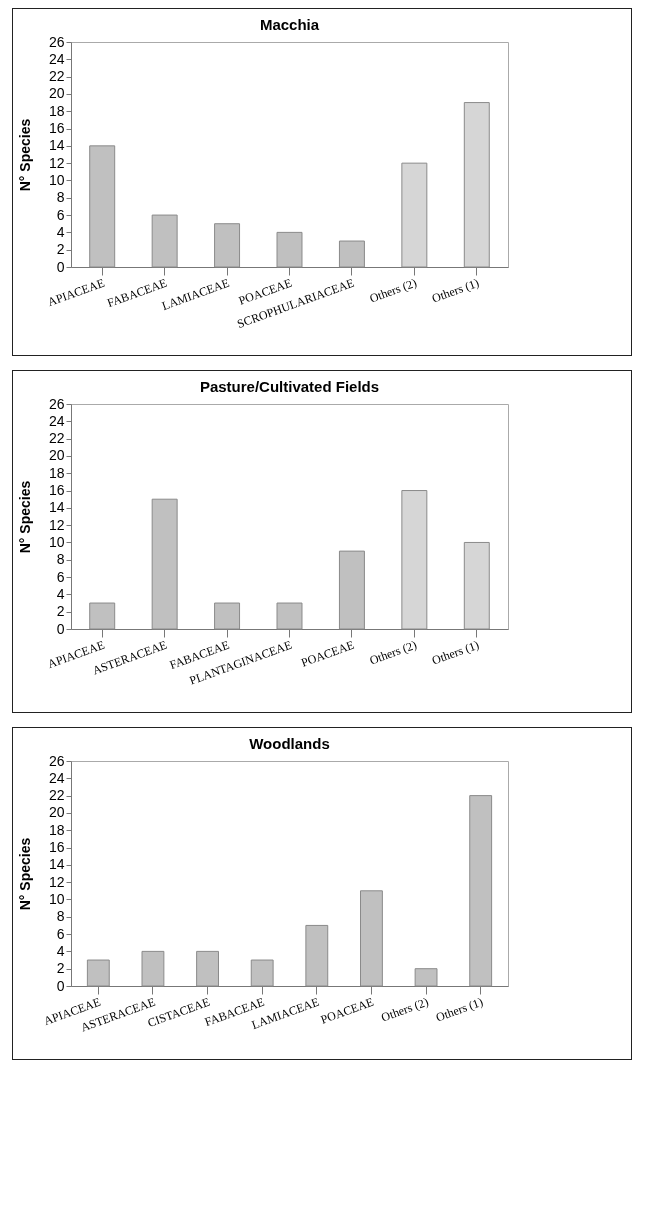 The height and width of the screenshot is (1228, 650). I want to click on chart-title: Macchia, so click(289, 24).